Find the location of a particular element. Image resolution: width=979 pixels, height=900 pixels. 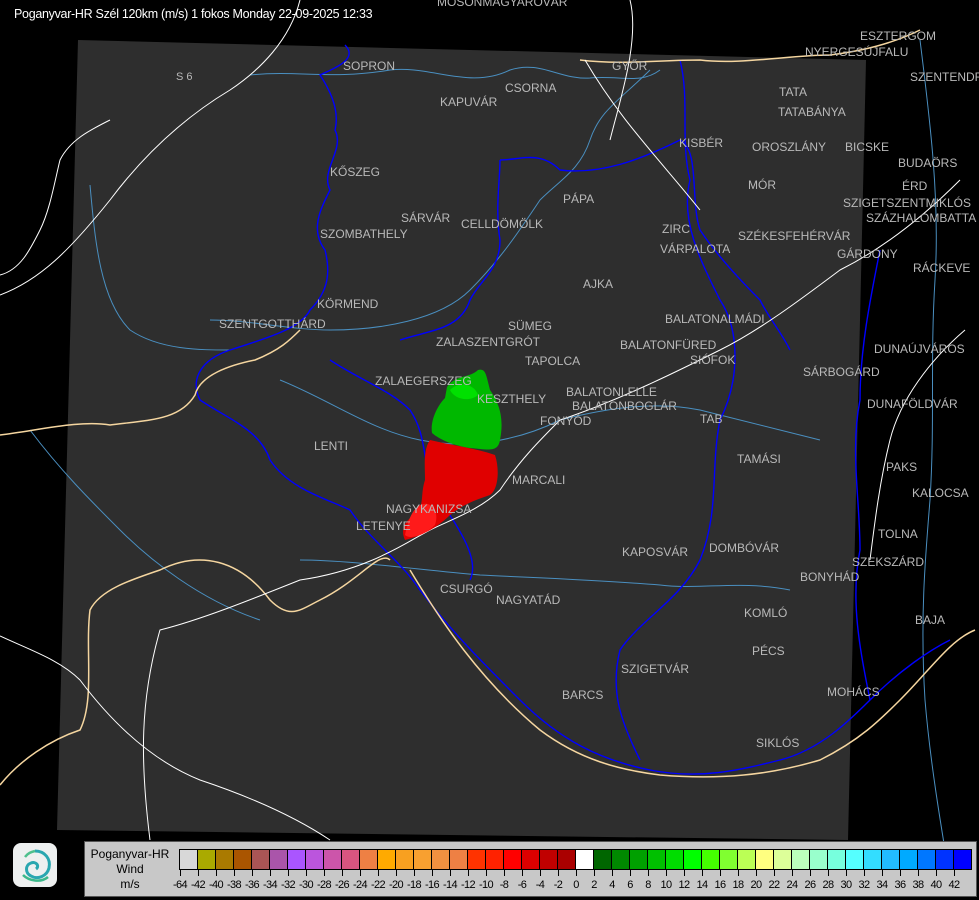

legend-tick-label: 6 is located at coordinates (630, 885).